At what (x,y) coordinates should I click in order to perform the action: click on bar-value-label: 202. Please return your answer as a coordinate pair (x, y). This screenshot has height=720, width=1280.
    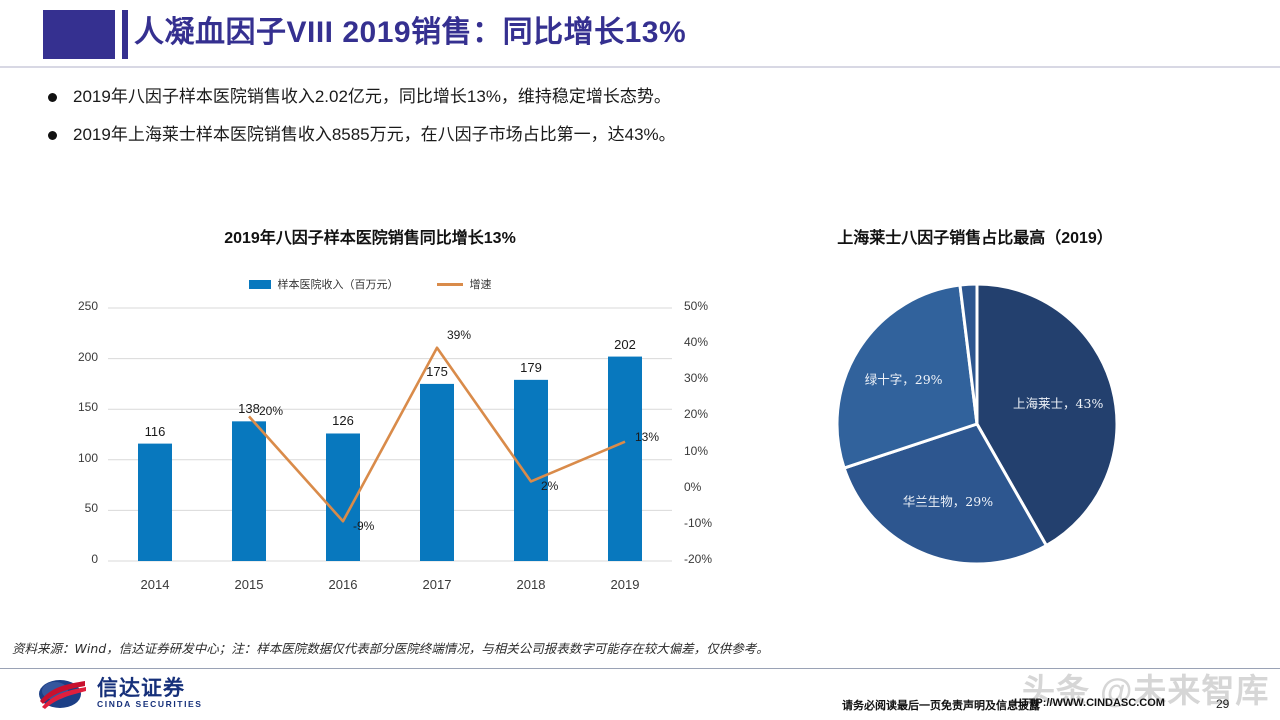
    Looking at the image, I should click on (625, 344).